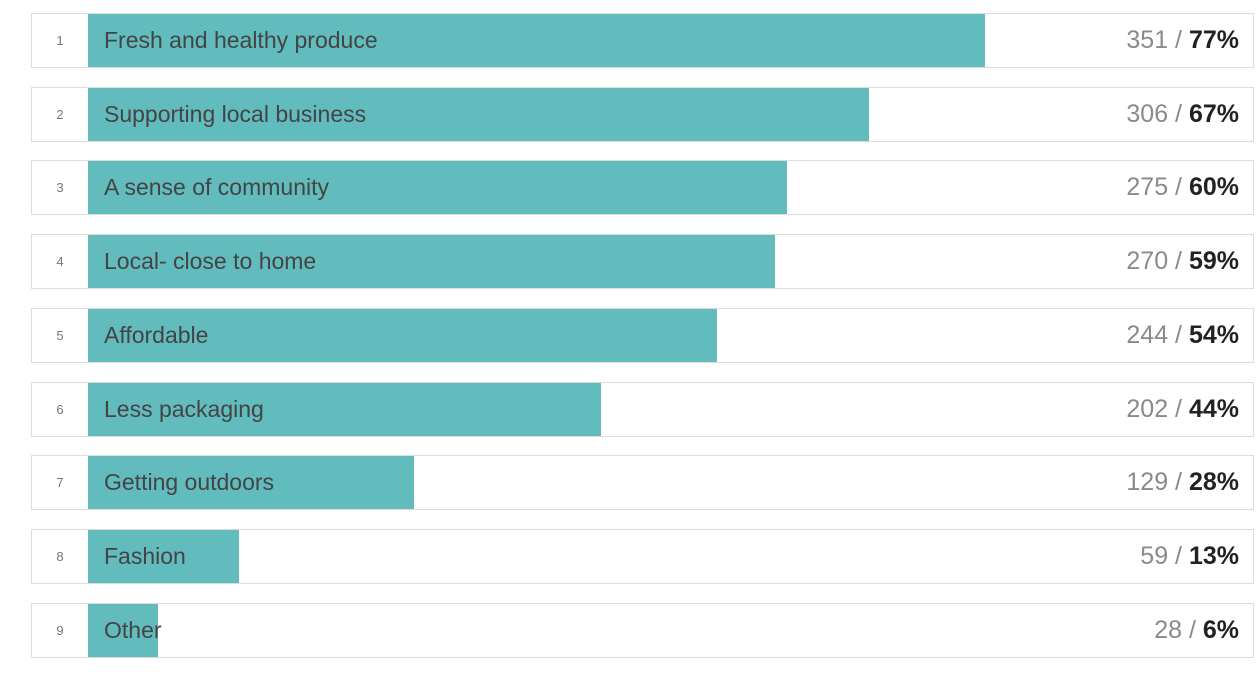  I want to click on bar-row: 4 Local- close to home 270 / 59%, so click(642, 262).